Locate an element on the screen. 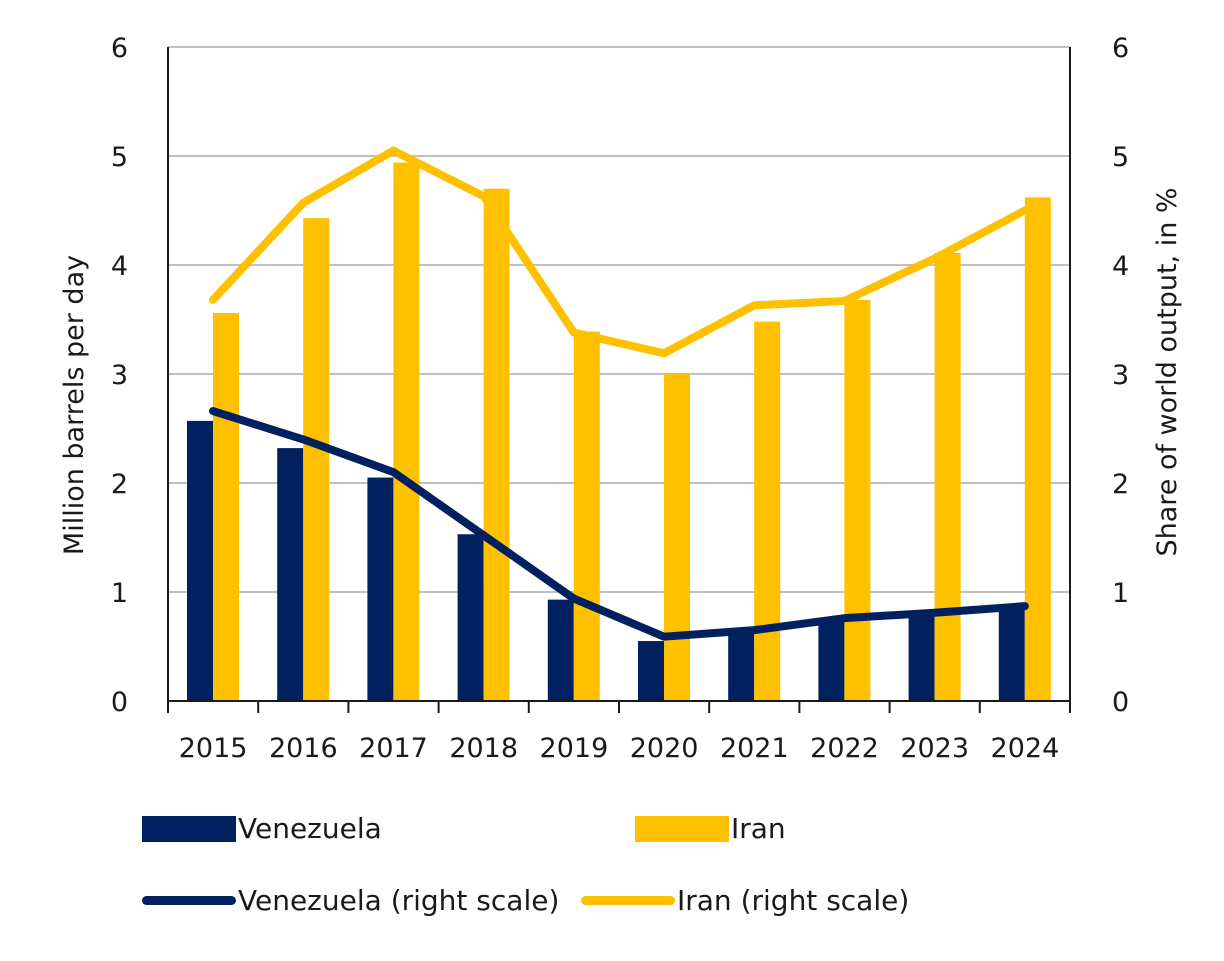 This screenshot has height=961, width=1224. y-tick-label-right: 3 is located at coordinates (1120, 375).